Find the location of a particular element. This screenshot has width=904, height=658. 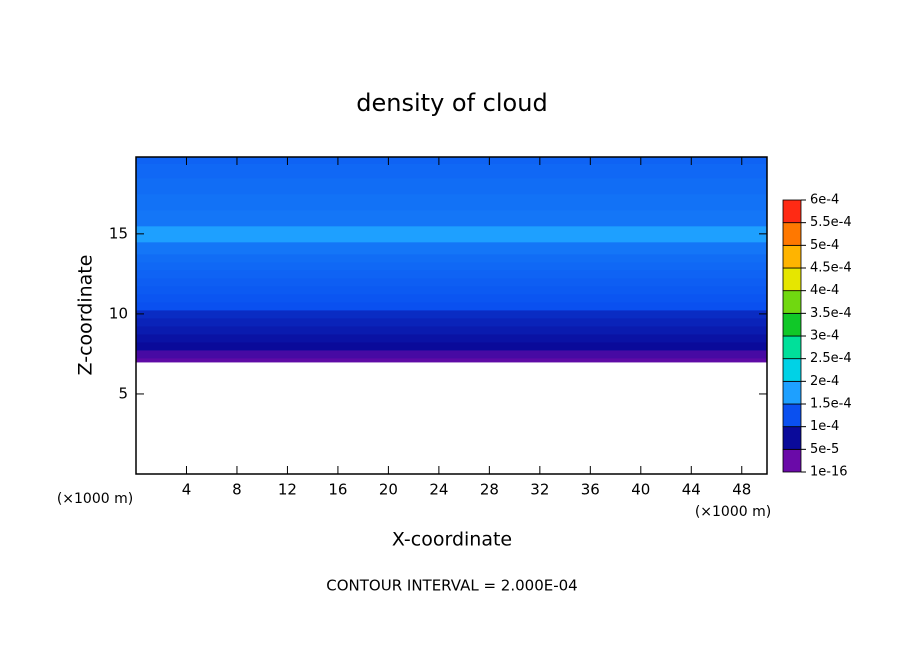

colorbar-label: 2e-4 is located at coordinates (824, 381).